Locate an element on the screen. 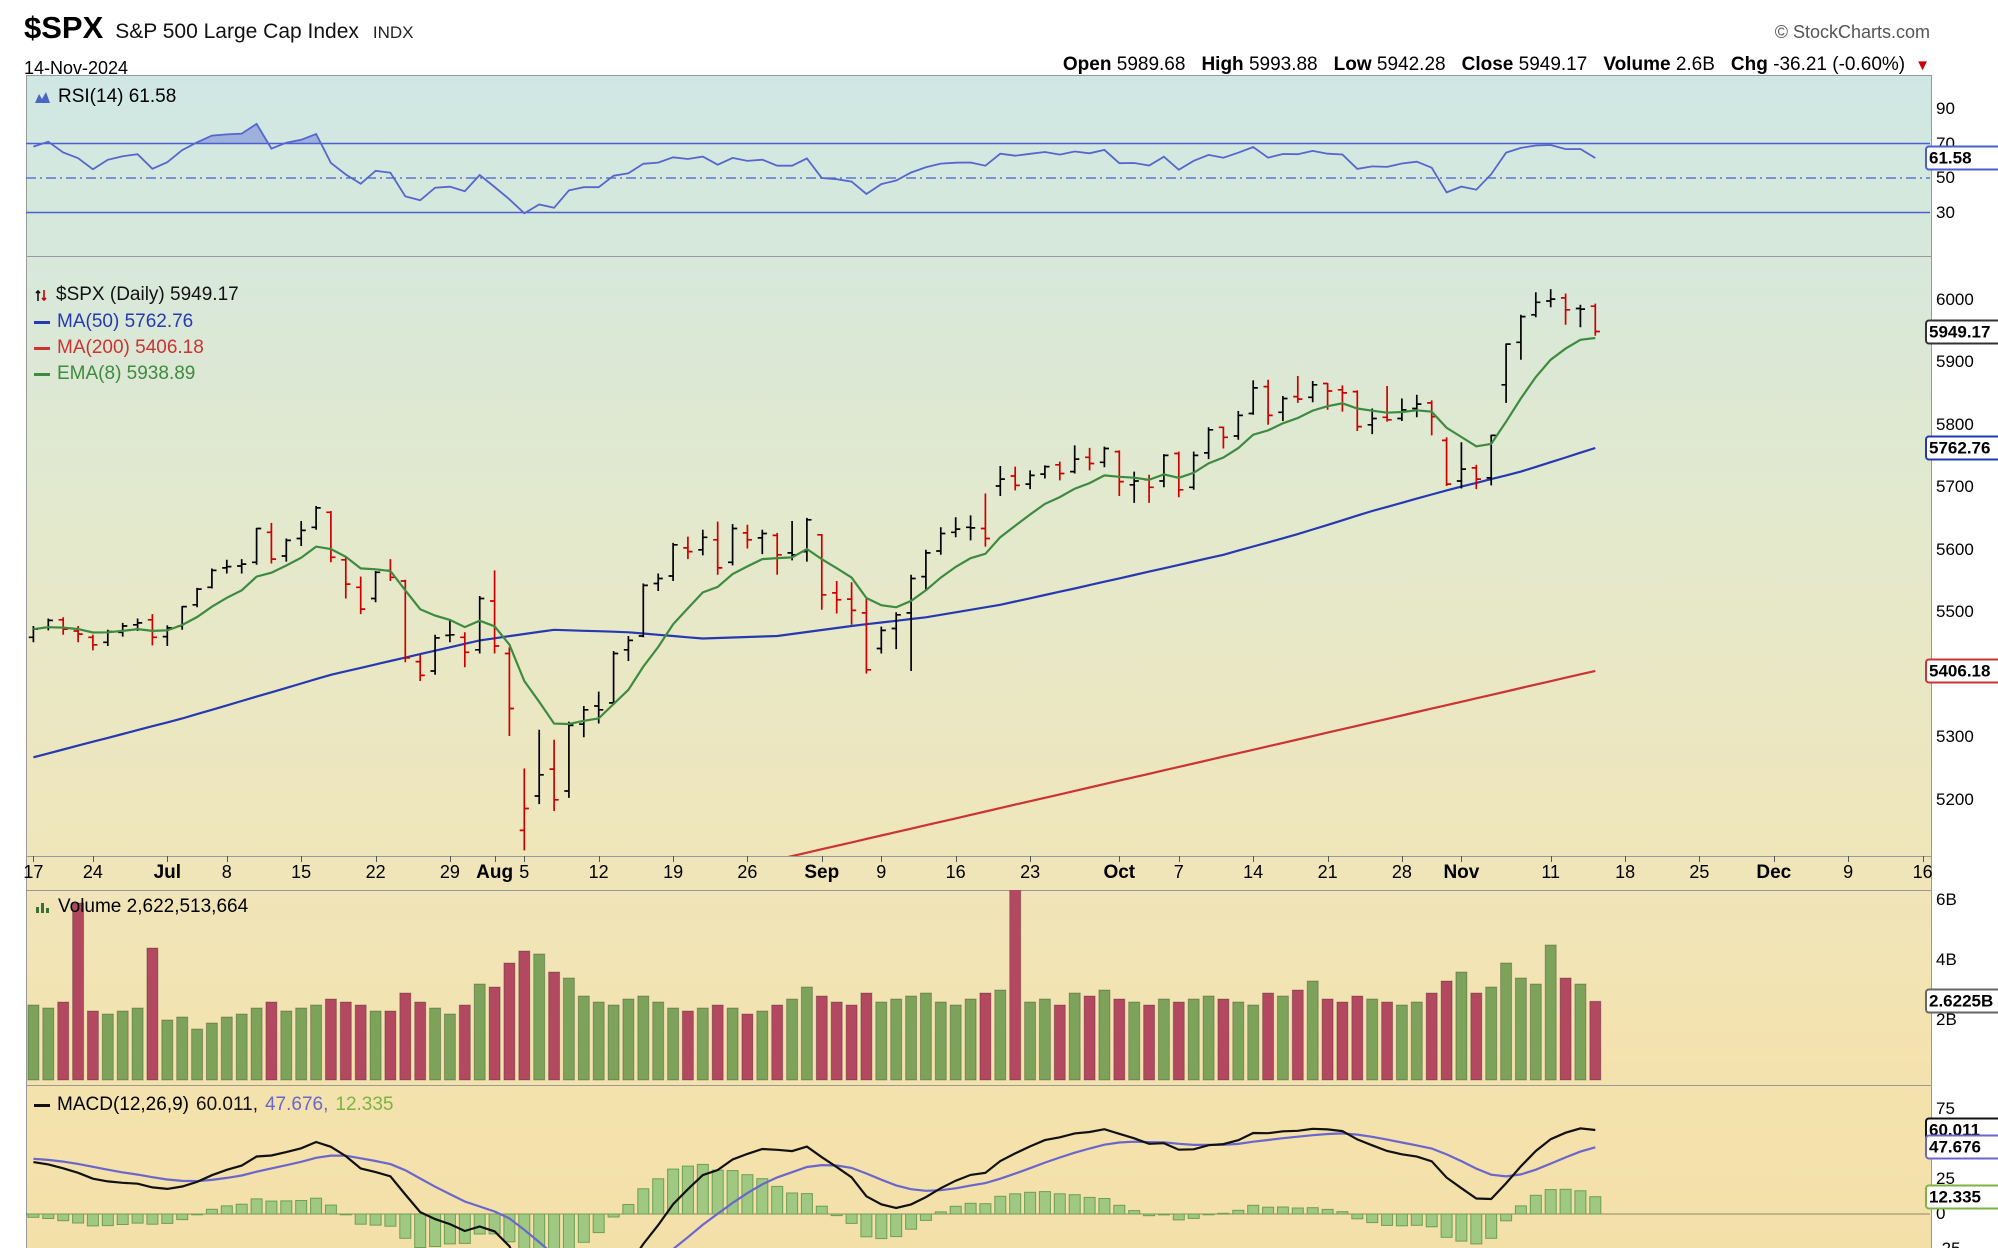 This screenshot has width=1998, height=1248. x-axis-label: 12 is located at coordinates (598, 872).